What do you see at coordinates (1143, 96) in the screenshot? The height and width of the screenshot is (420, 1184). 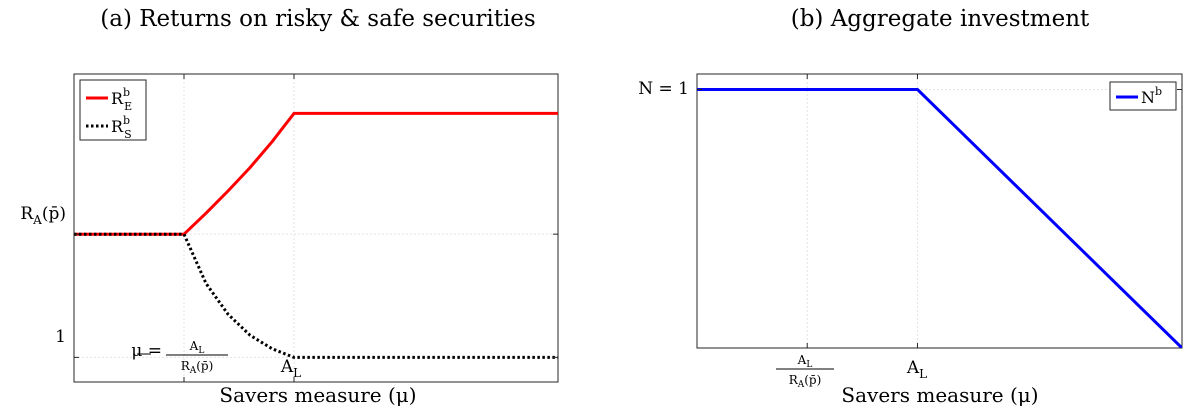 I see `panel-b-legend: Nb` at bounding box center [1143, 96].